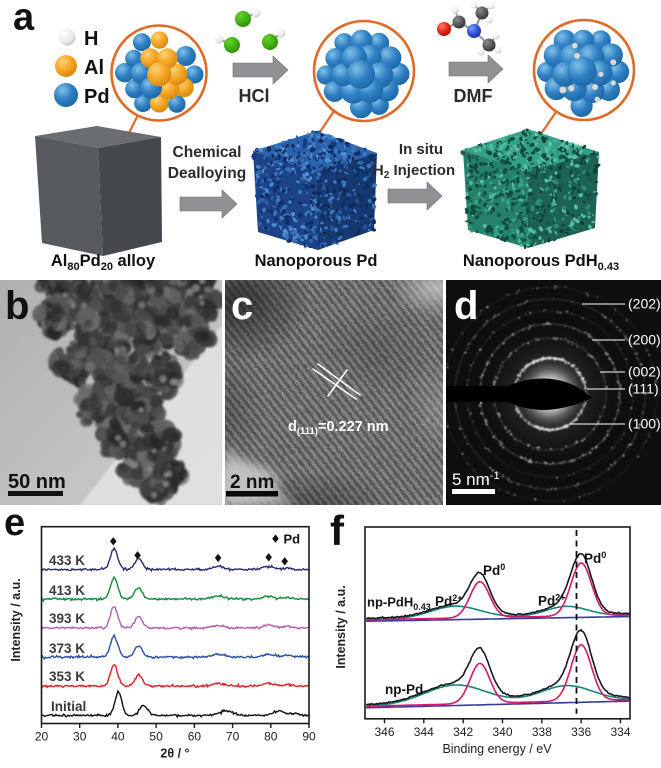 The width and height of the screenshot is (661, 768). Describe the element at coordinates (404, 689) in the screenshot. I see `svg-text: np-Pd` at that location.